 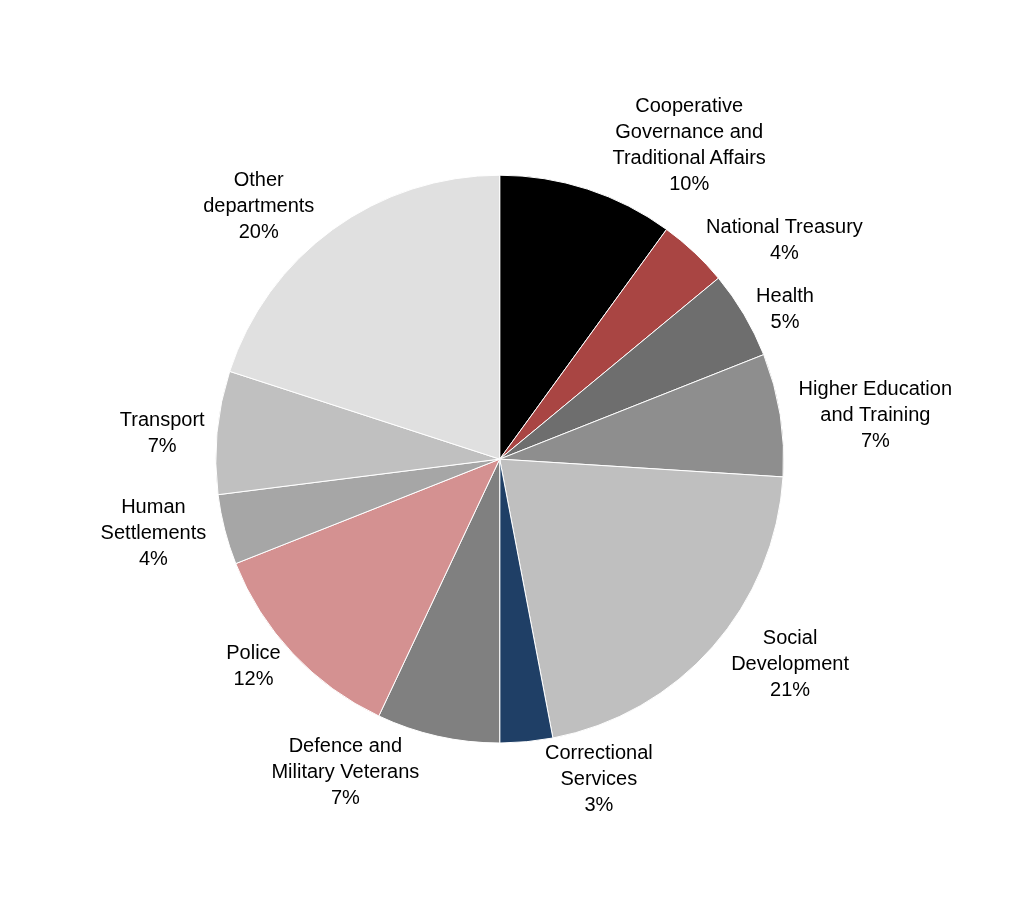 What do you see at coordinates (345, 758) in the screenshot?
I see `slice-label: Defence and Military Veterans` at bounding box center [345, 758].